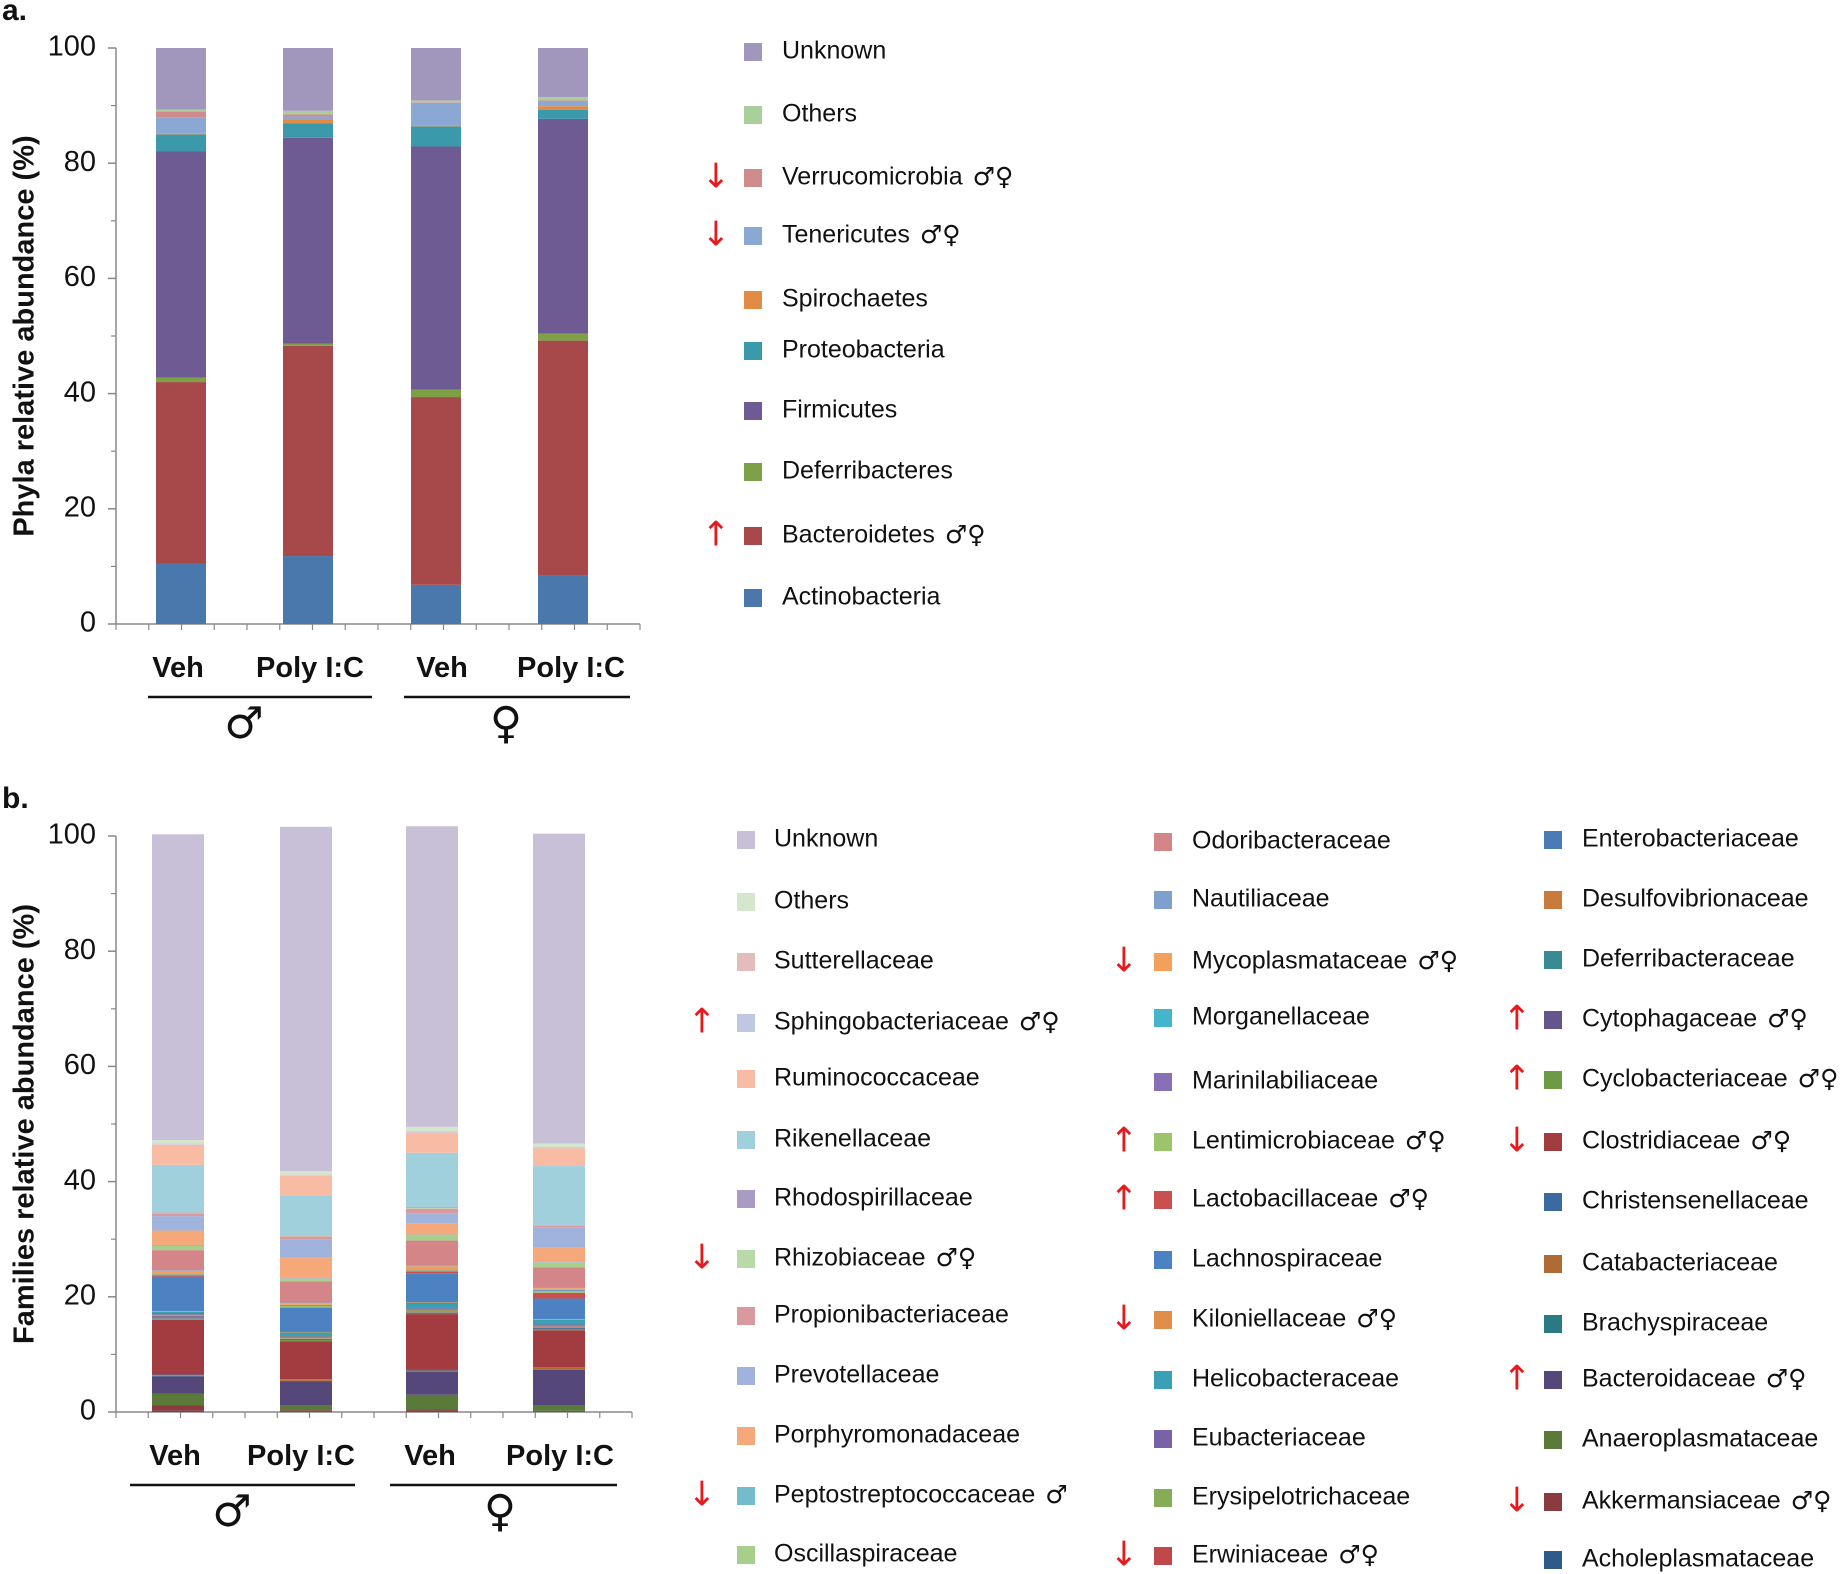 This screenshot has width=1841, height=1574. Describe the element at coordinates (181, 125) in the screenshot. I see `bar-segment-tenericutes` at that location.